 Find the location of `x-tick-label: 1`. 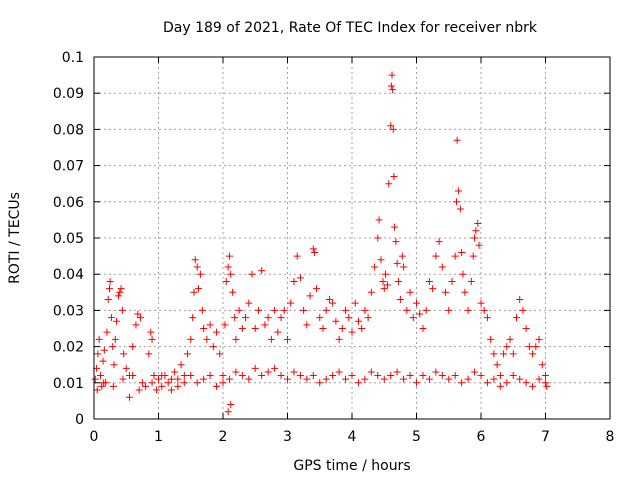

x-tick-label: 1 is located at coordinates (158, 437).